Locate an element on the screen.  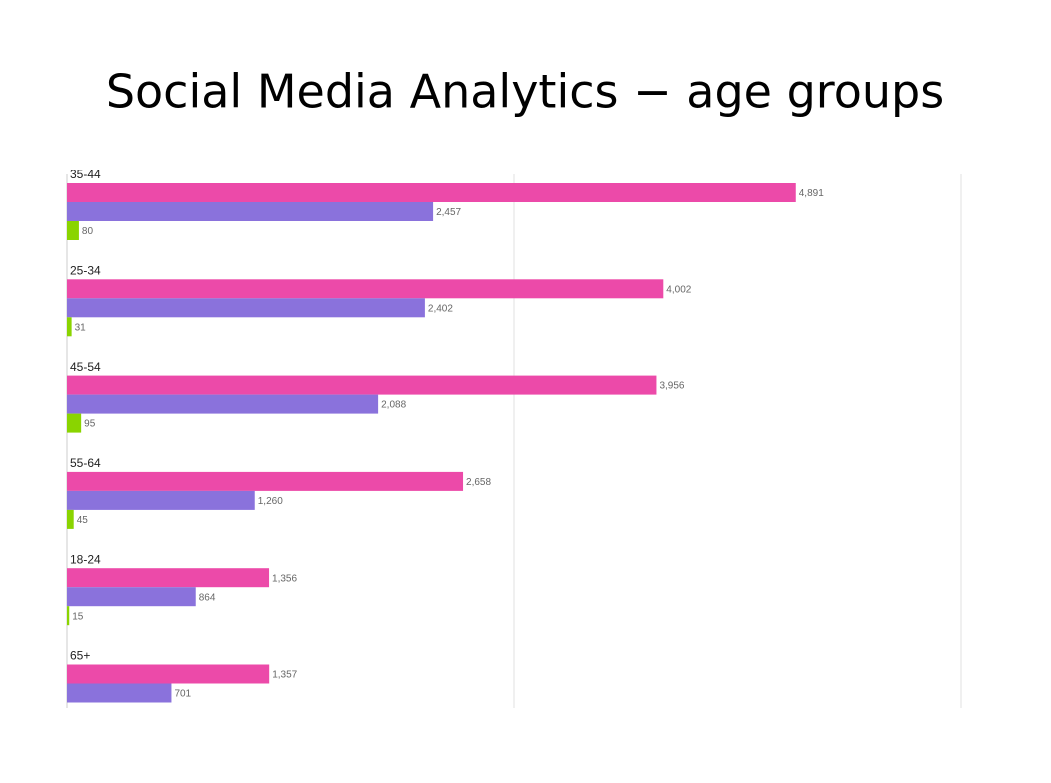
category-label: 45-54 is located at coordinates (85, 367).